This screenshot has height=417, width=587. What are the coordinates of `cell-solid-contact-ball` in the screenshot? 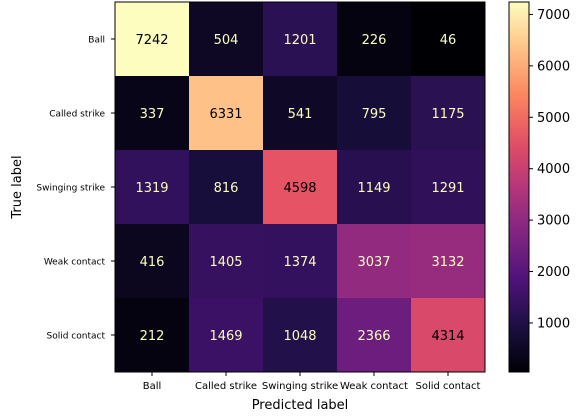 It's located at (152, 335).